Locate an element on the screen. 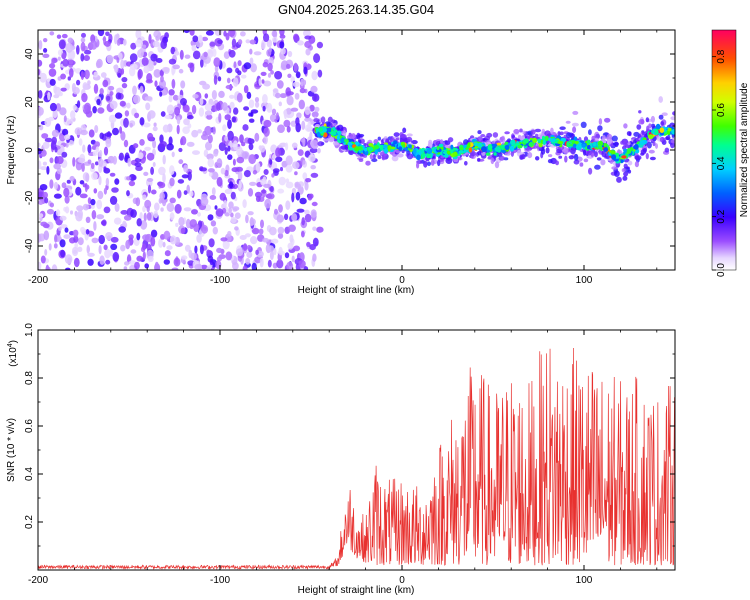 The image size is (750, 600). colorbar-gradient is located at coordinates (724, 150).